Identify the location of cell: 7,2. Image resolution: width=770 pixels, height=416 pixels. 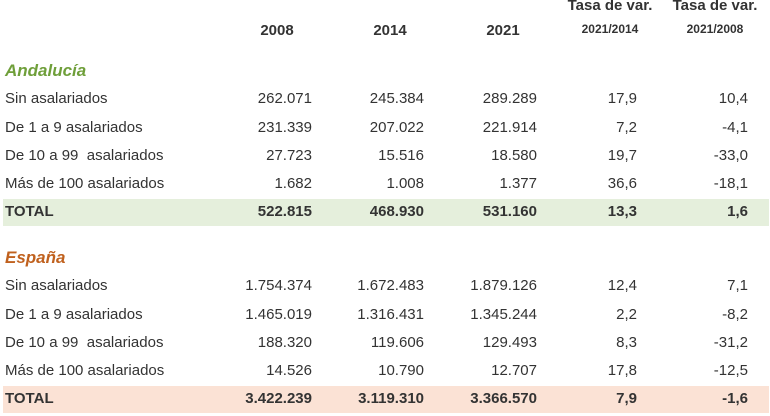
(626, 127).